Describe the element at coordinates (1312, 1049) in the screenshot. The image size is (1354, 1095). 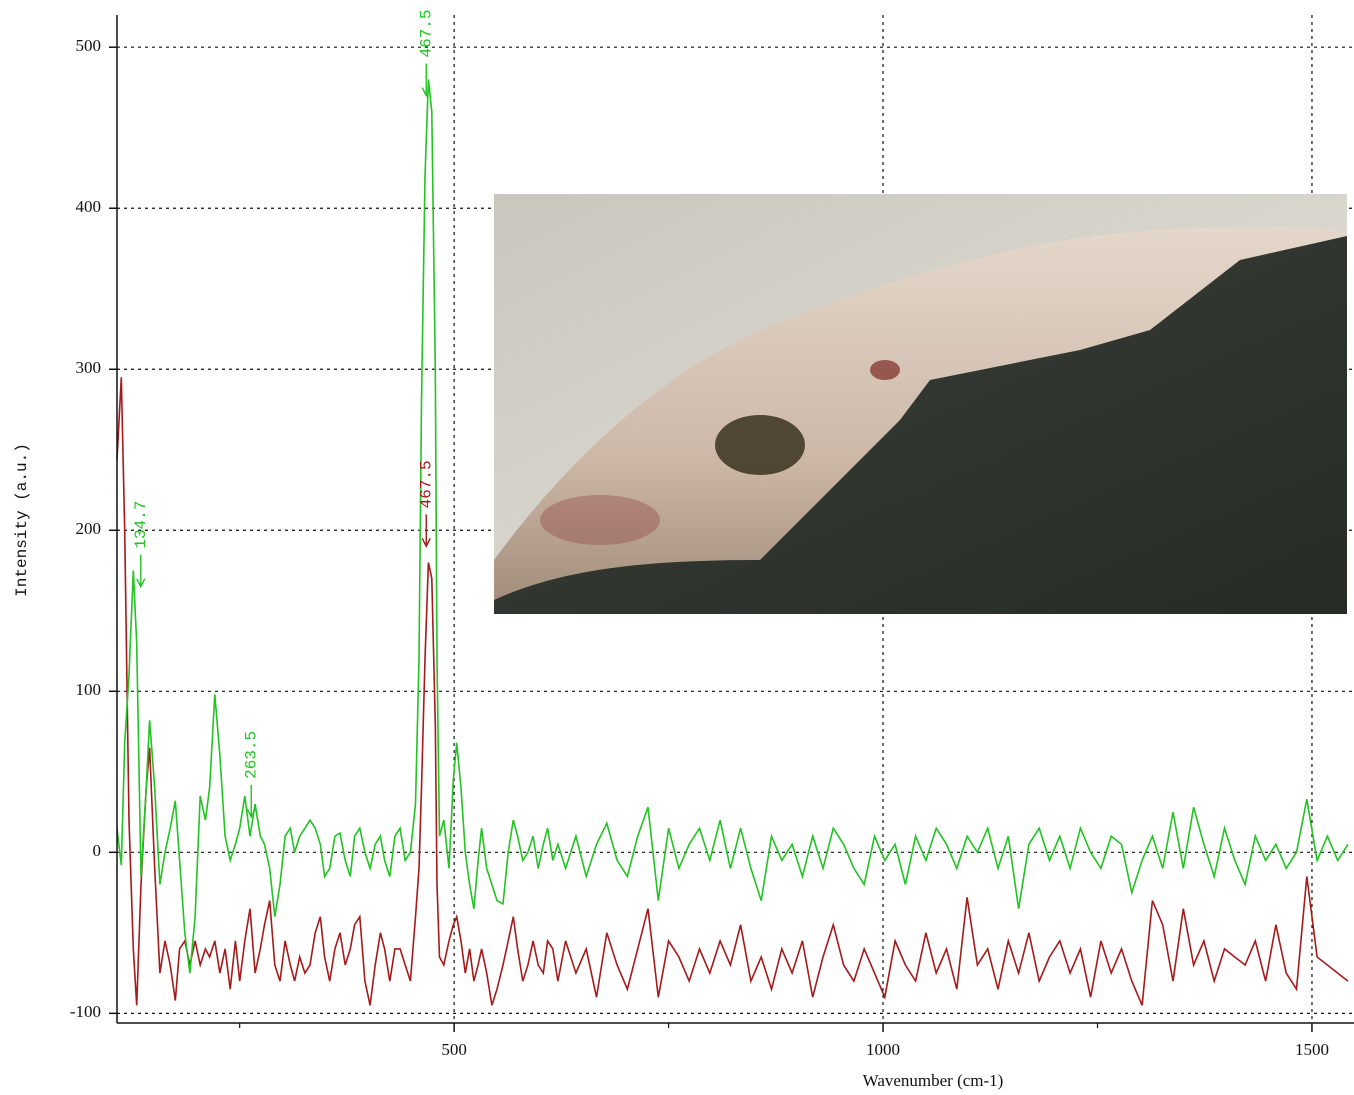
I see `x-tick-label: 1500` at that location.